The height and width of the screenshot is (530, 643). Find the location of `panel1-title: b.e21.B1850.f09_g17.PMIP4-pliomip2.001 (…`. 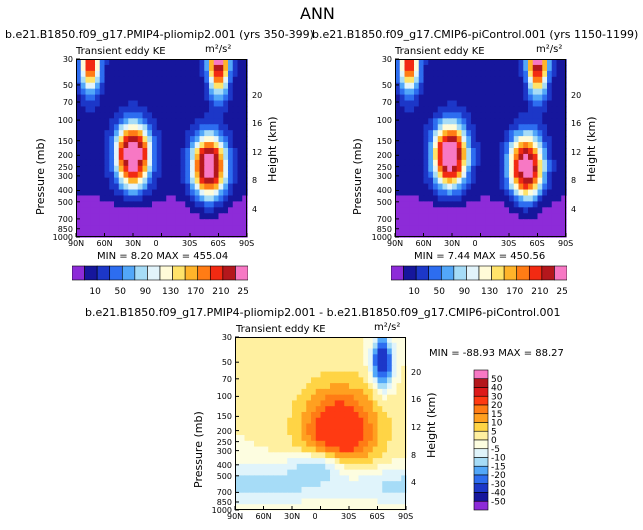

panel1-title: b.e21.B1850.f09_g17.PMIP4-pliomip2.001 (… is located at coordinates (159, 34).